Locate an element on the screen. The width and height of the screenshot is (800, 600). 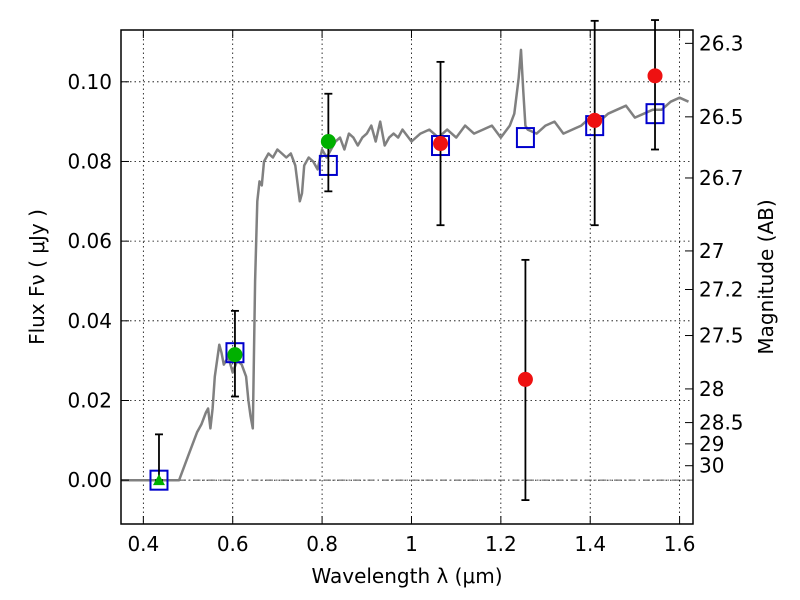
x-tick-label: 0.4 is located at coordinates (143, 544).